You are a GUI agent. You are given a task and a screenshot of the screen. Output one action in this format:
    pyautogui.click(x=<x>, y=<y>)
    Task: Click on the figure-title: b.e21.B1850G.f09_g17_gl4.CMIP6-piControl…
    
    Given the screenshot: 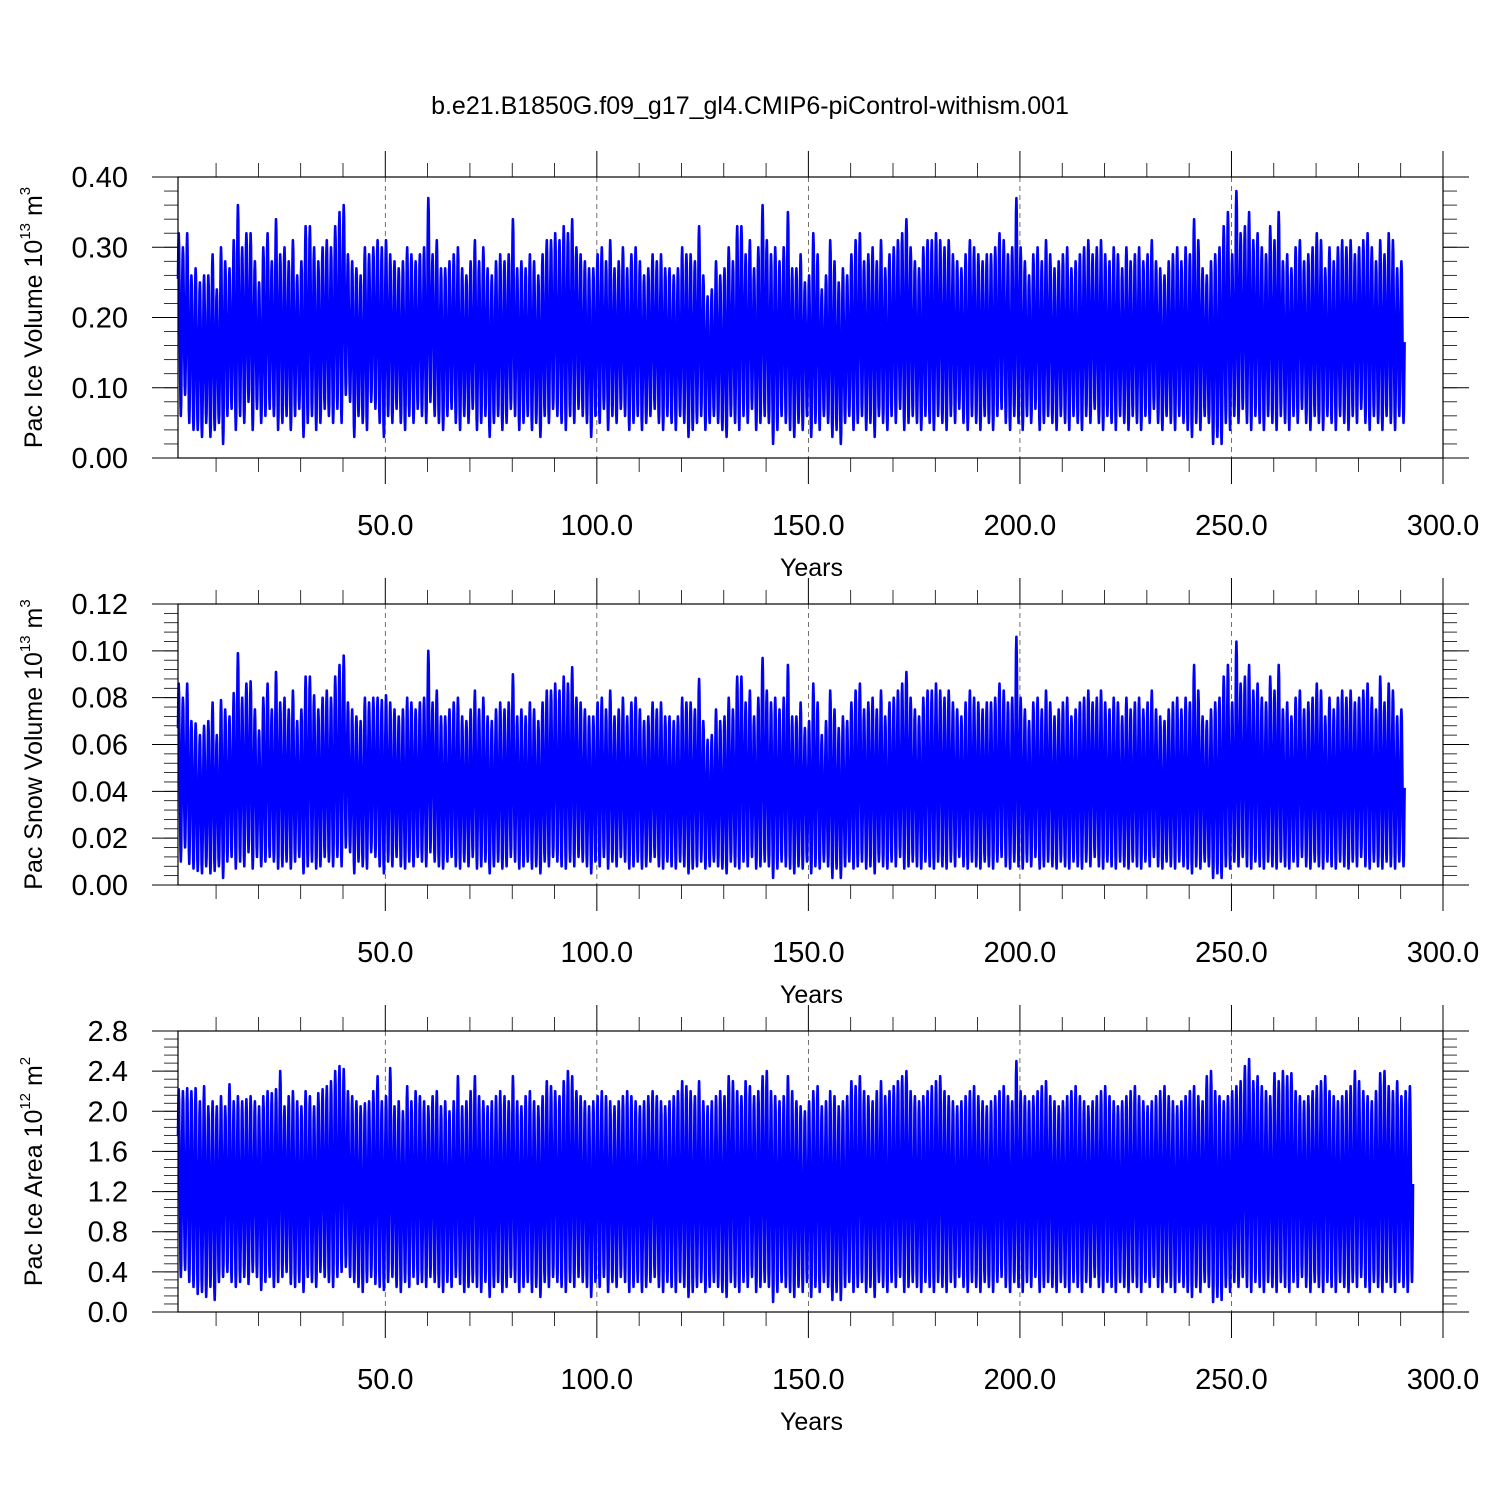 What is the action you would take?
    pyautogui.click(x=750, y=106)
    